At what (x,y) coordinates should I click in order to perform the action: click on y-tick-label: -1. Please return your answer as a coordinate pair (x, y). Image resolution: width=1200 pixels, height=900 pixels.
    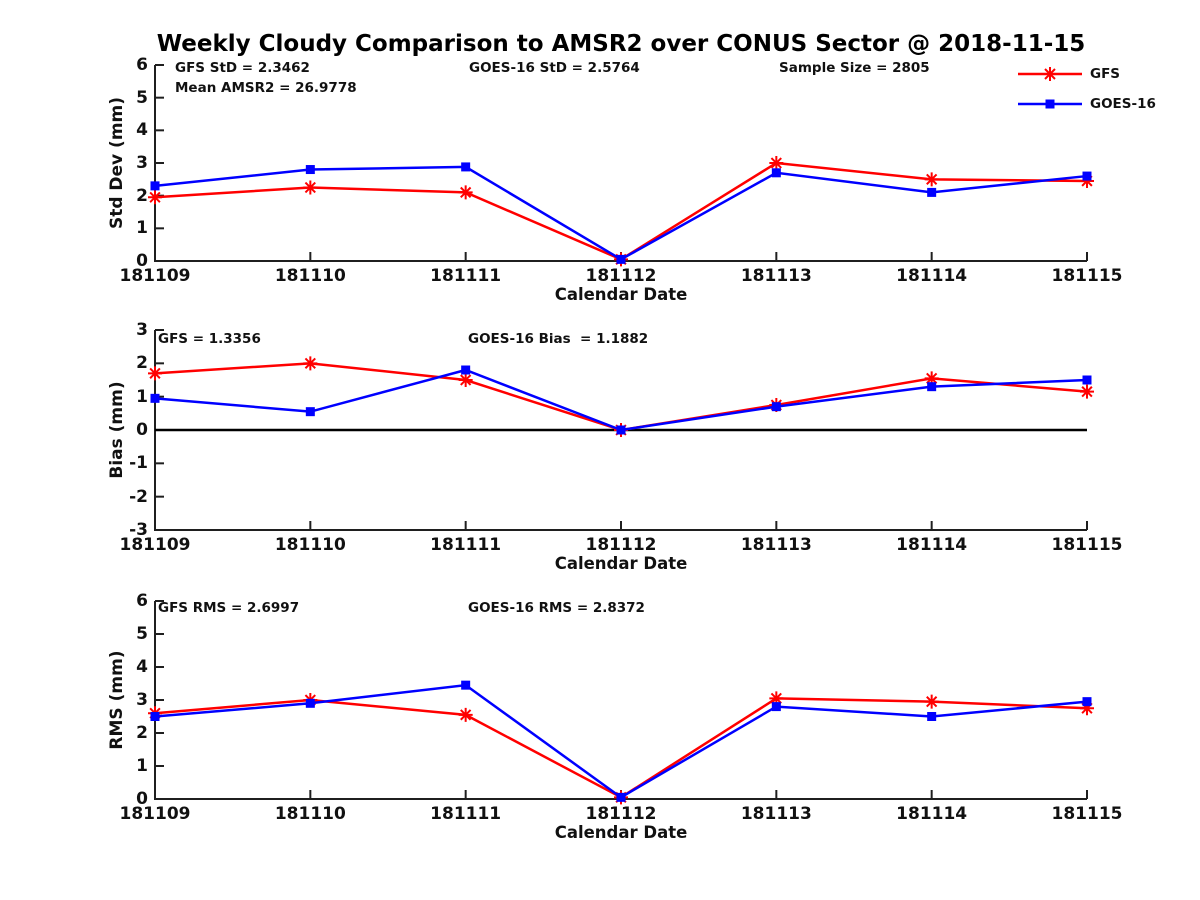
    Looking at the image, I should click on (138, 463).